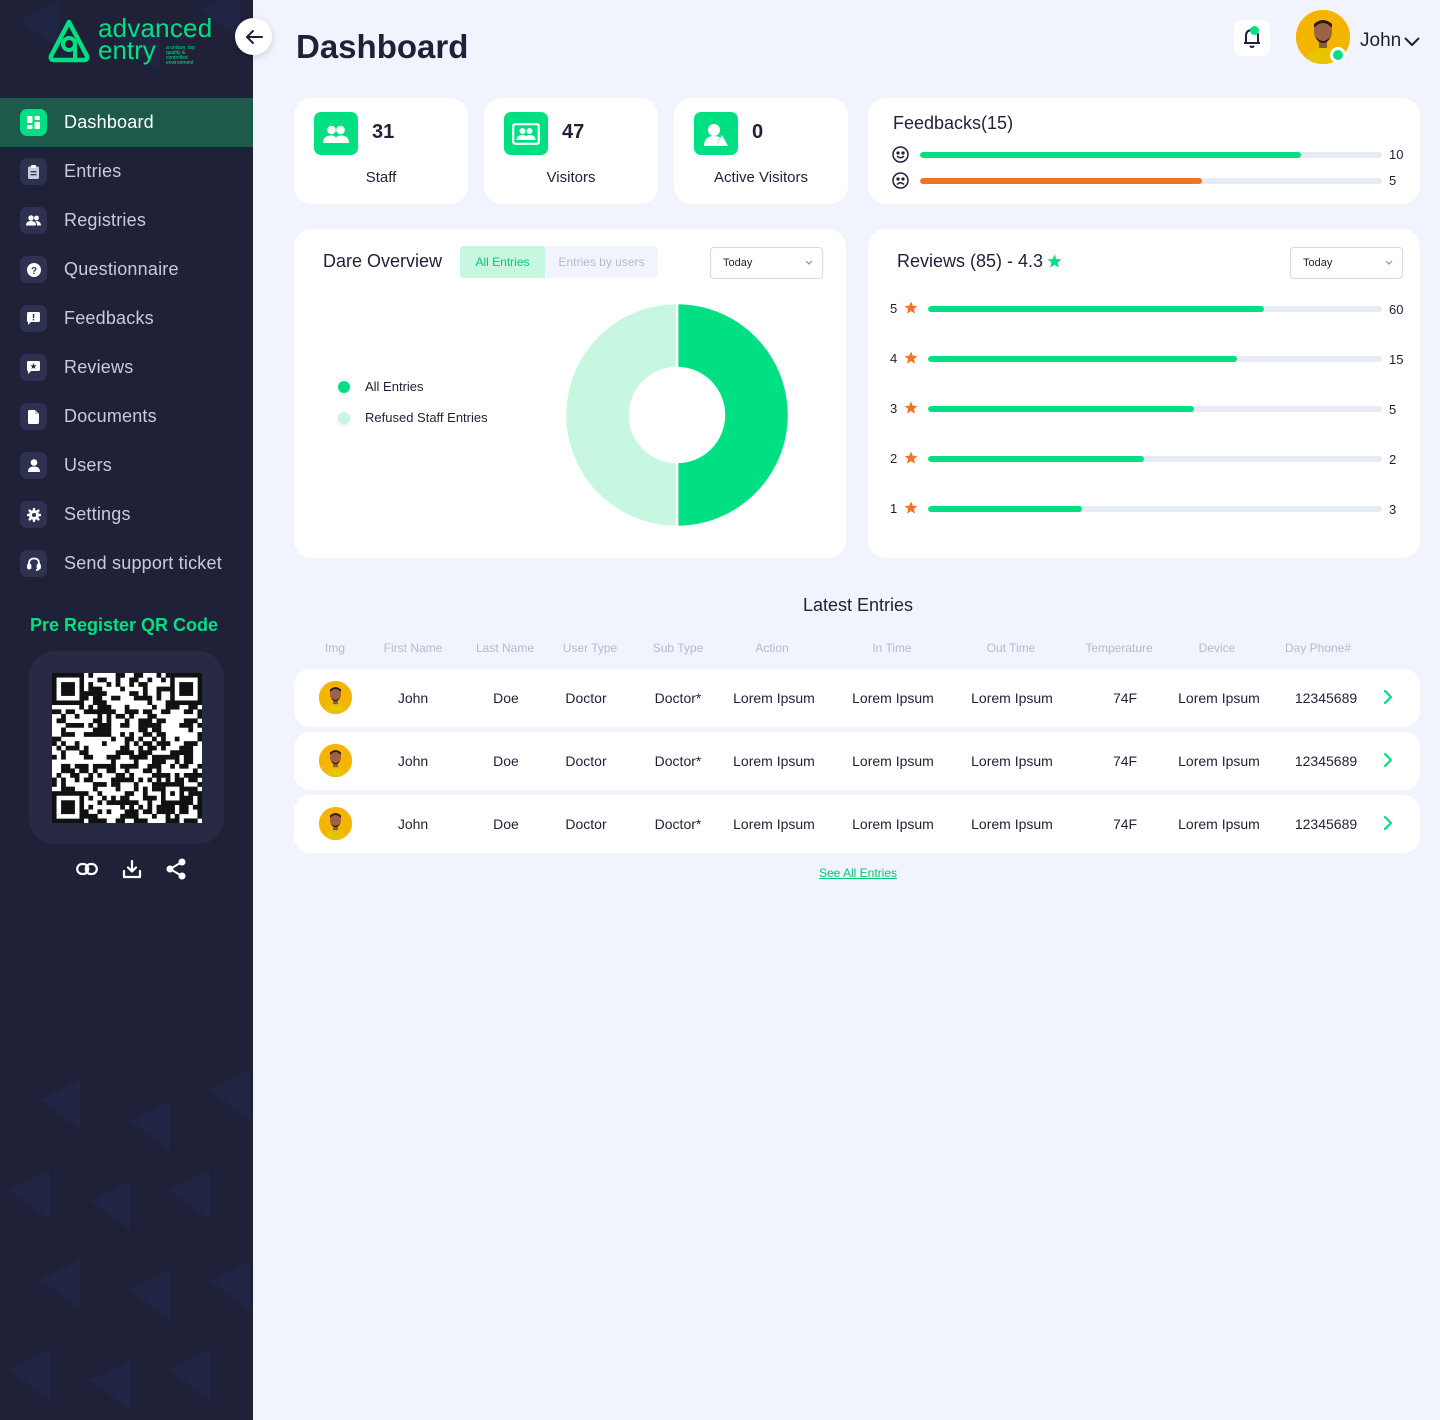 Image resolution: width=1440 pixels, height=1420 pixels. What do you see at coordinates (33, 367) in the screenshot?
I see `chat-star-icon` at bounding box center [33, 367].